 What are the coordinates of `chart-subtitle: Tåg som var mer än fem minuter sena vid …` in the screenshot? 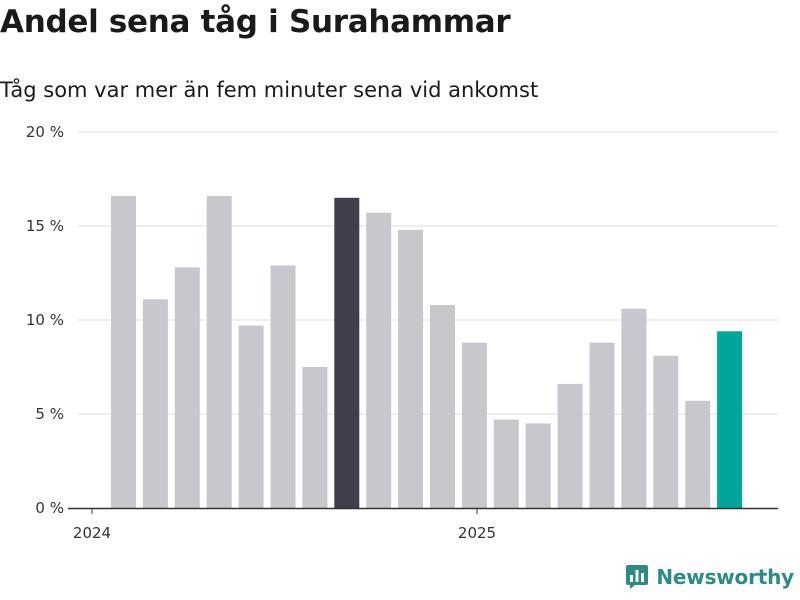 It's located at (269, 90).